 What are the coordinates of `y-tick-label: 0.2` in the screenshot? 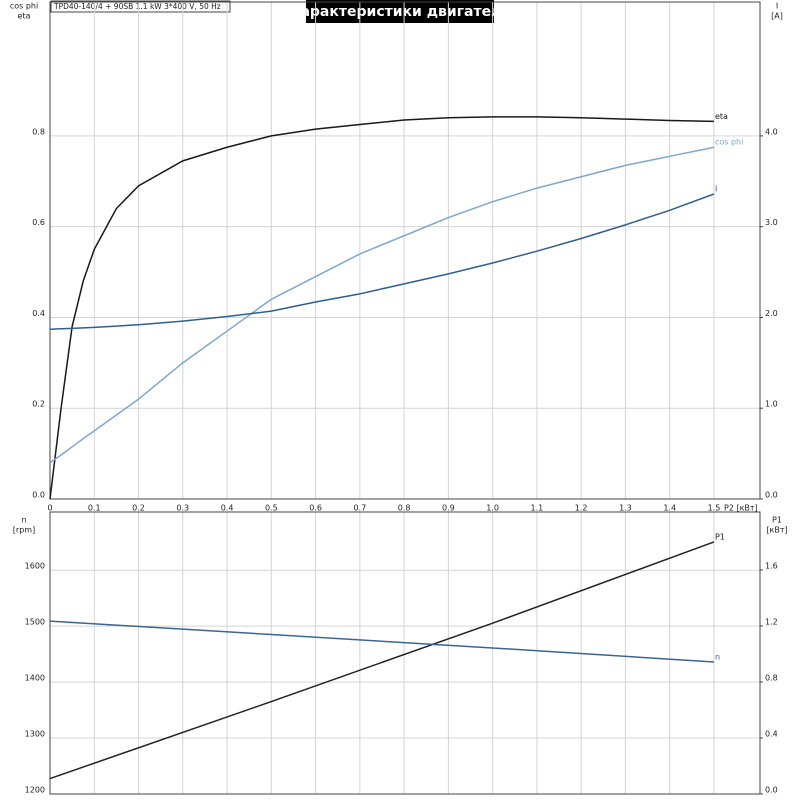 It's located at (38, 404).